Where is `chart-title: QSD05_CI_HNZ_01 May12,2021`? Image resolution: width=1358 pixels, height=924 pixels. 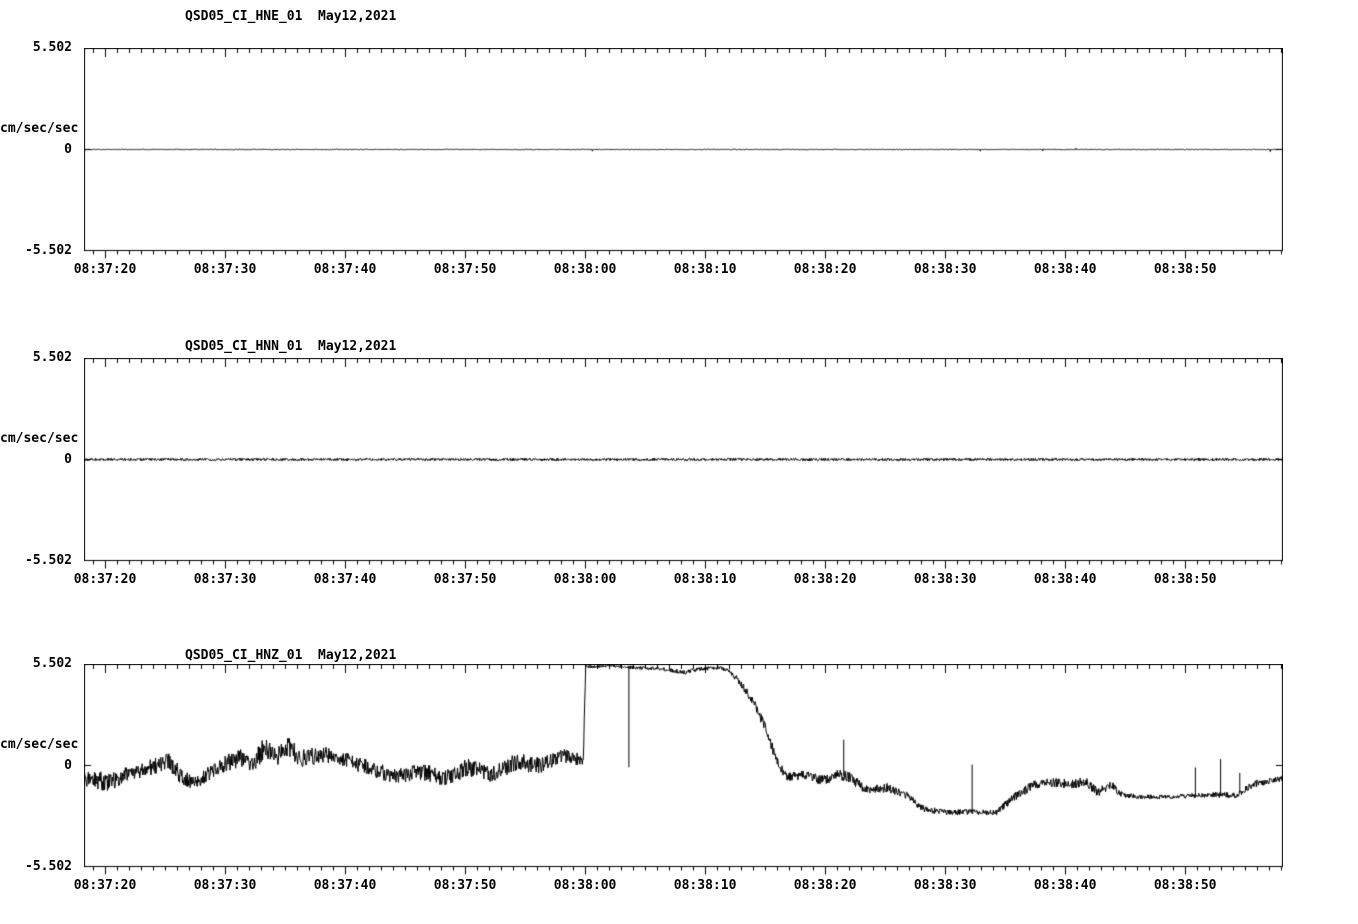
chart-title: QSD05_CI_HNZ_01 May12,2021 is located at coordinates (291, 655).